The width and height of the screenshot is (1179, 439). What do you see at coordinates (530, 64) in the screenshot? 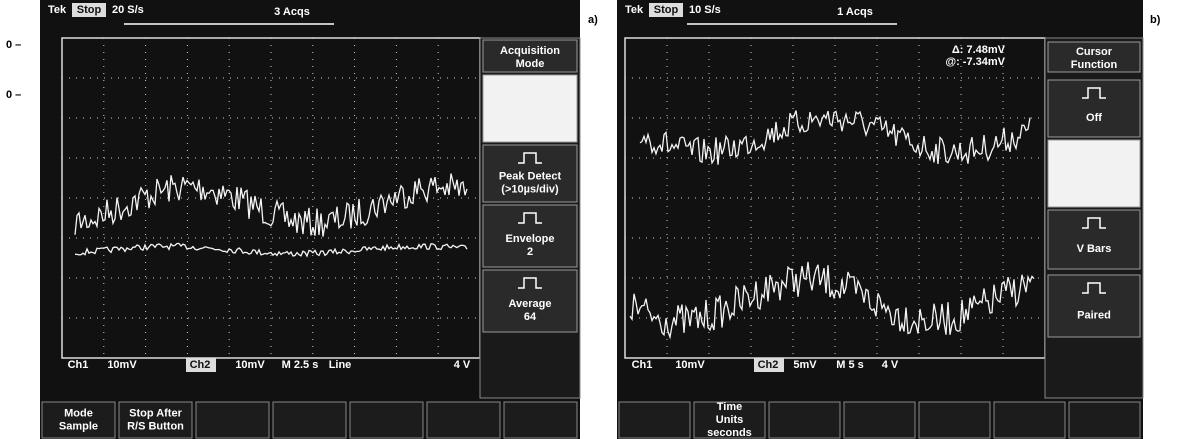
I see `menu-title: Mode` at bounding box center [530, 64].